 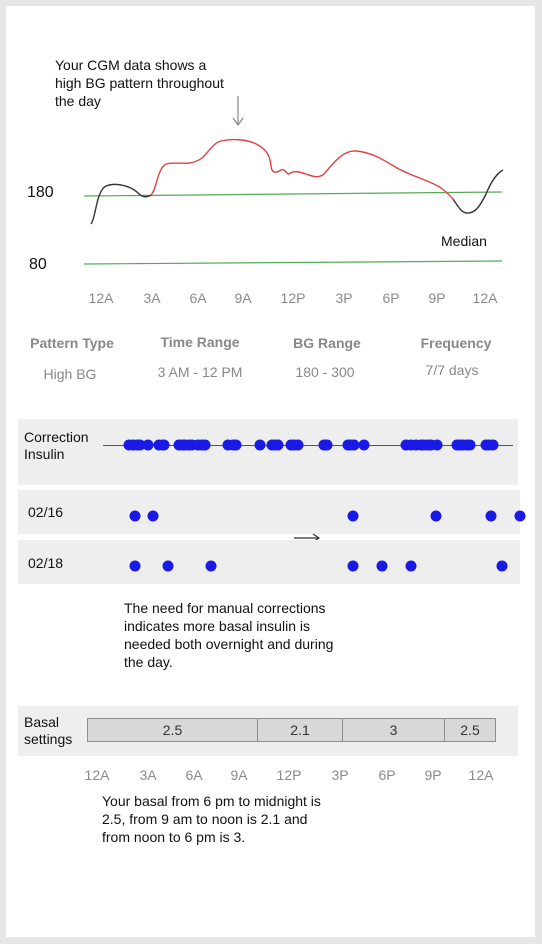 What do you see at coordinates (46, 563) in the screenshot?
I see `day-row-date: 02/18` at bounding box center [46, 563].